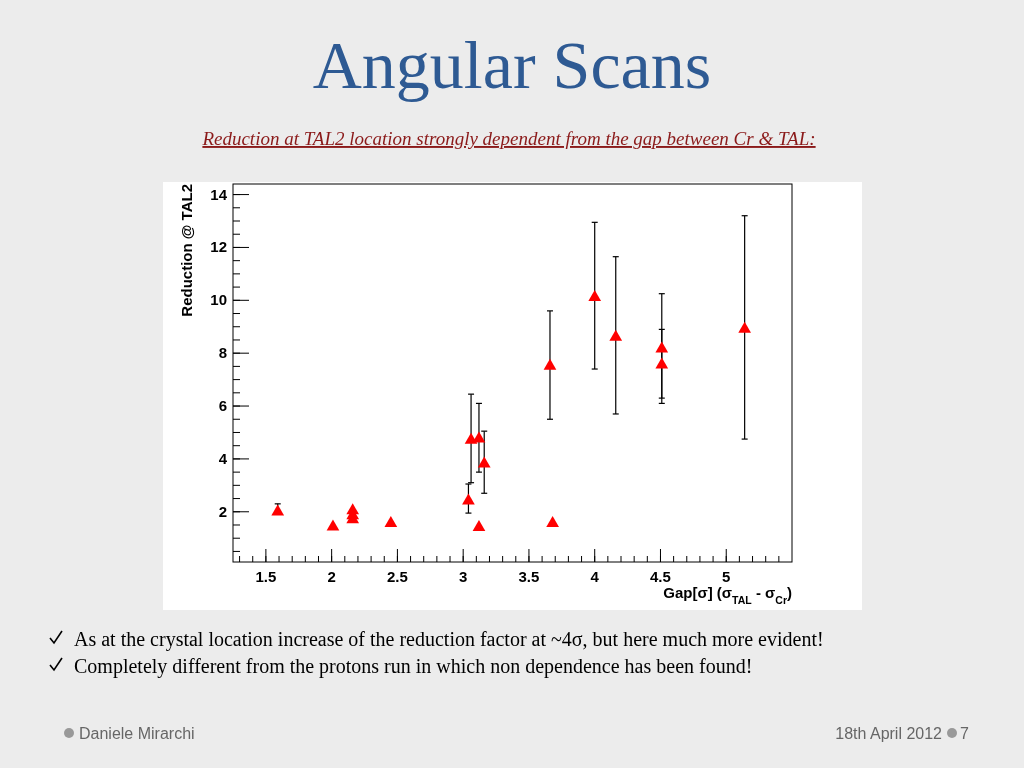 The image size is (1024, 768). What do you see at coordinates (463, 576) in the screenshot?
I see `x-tick-label: 3` at bounding box center [463, 576].